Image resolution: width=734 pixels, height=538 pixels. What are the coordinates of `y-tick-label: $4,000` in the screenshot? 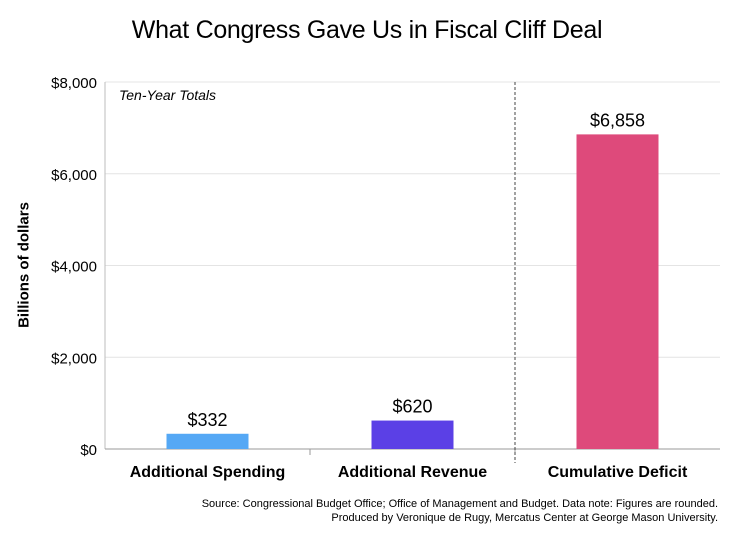 It's located at (74, 267).